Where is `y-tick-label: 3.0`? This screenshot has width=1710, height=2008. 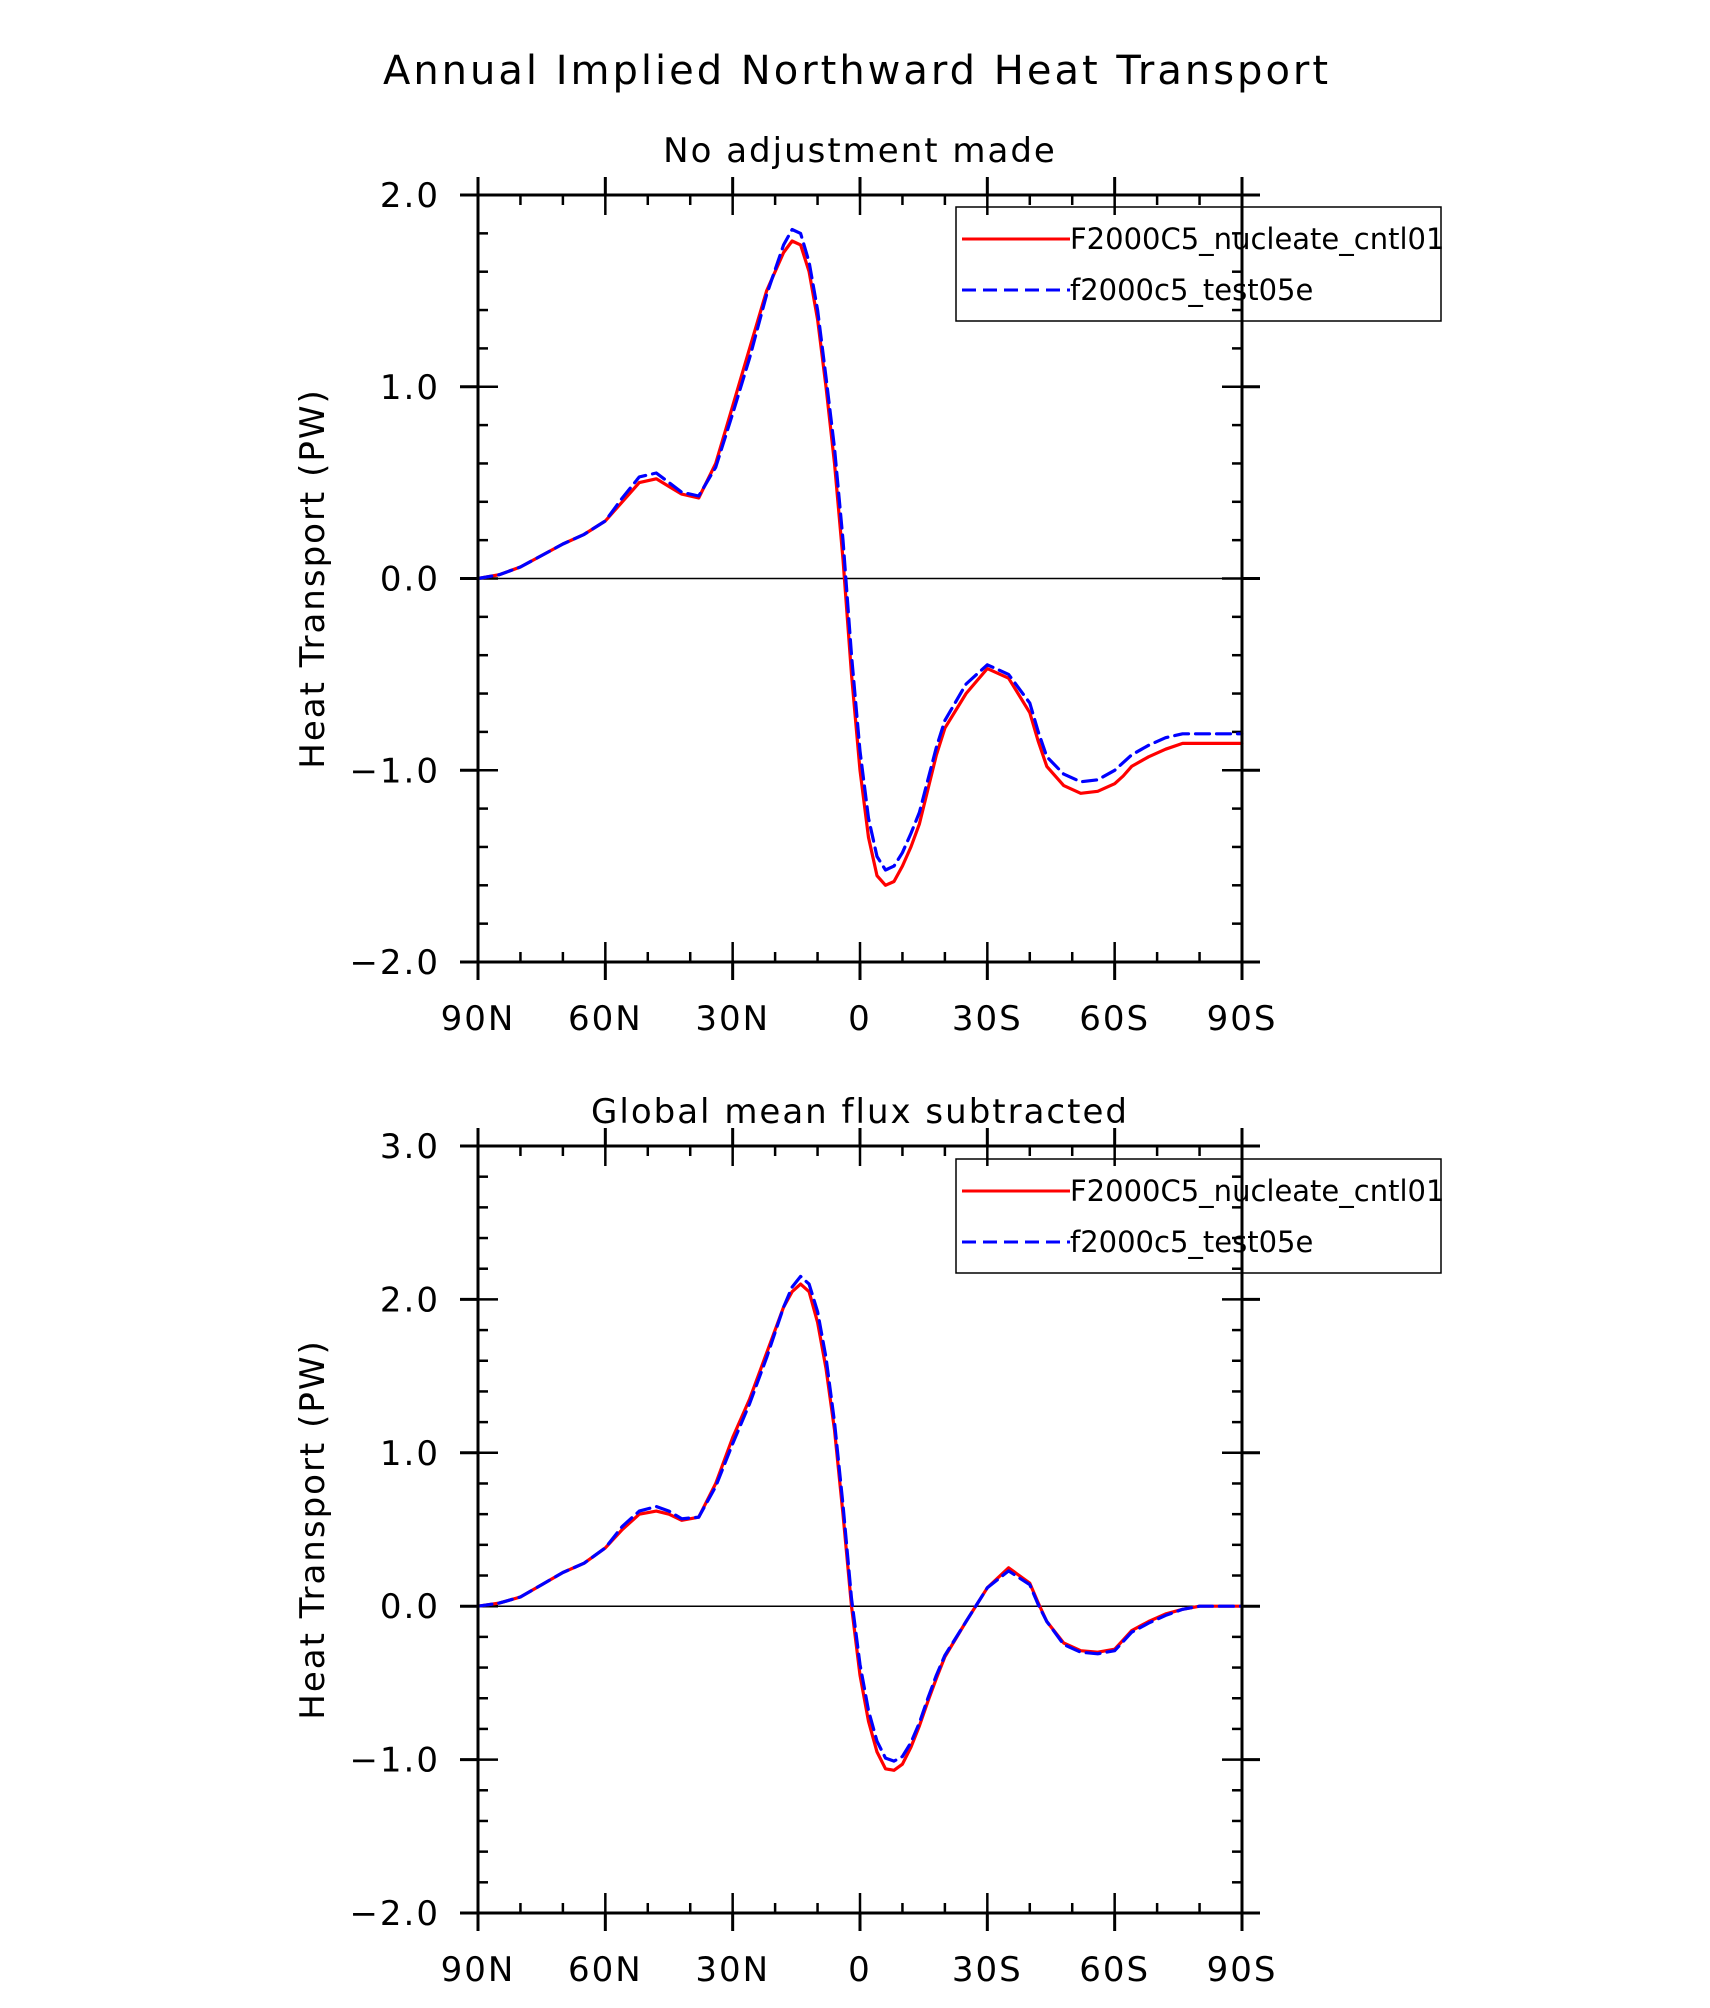 y-tick-label: 3.0 is located at coordinates (410, 1147).